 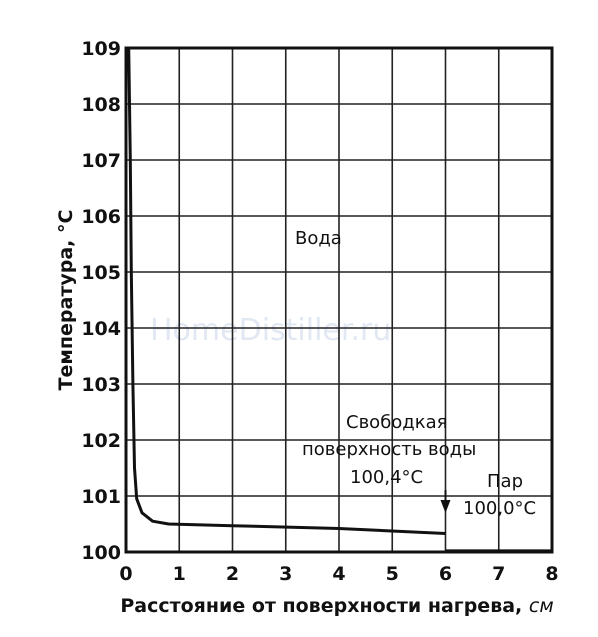 I want to click on y-tick-label: 105, so click(x=101, y=273).